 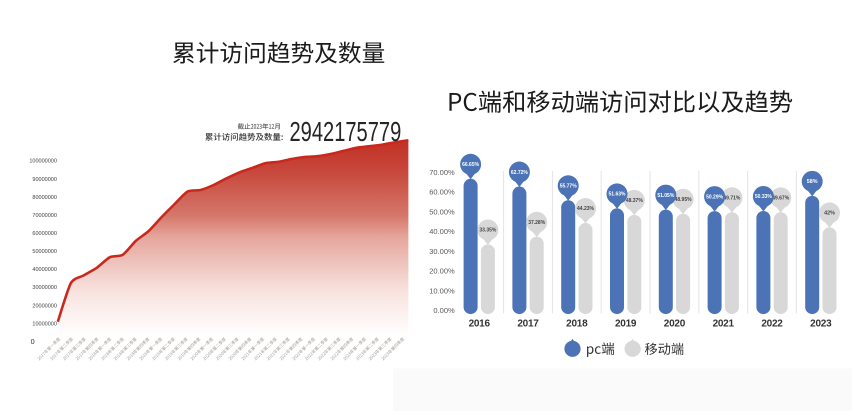 What do you see at coordinates (732, 198) in the screenshot?
I see `svg-text: 49.71%` at bounding box center [732, 198].